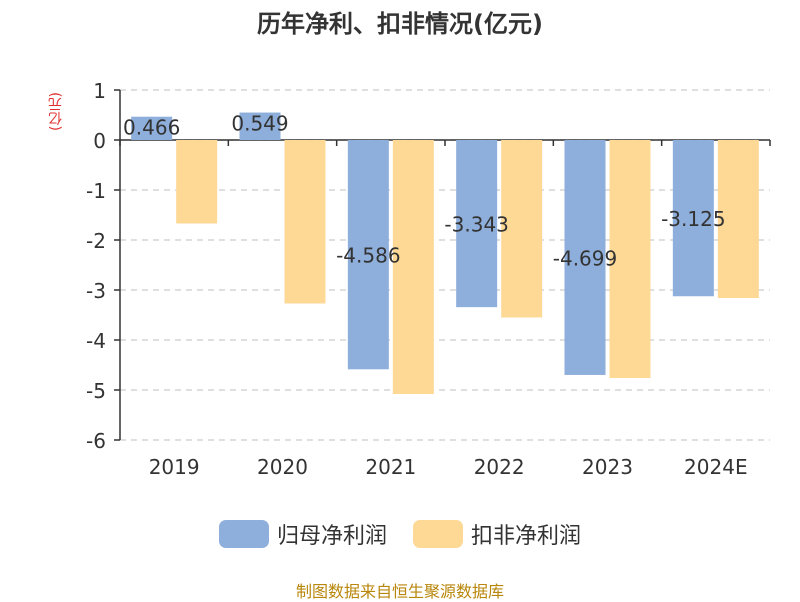 The width and height of the screenshot is (800, 602). Describe the element at coordinates (526, 536) in the screenshot. I see `legend-label-series-2: 扣非净利润` at that location.